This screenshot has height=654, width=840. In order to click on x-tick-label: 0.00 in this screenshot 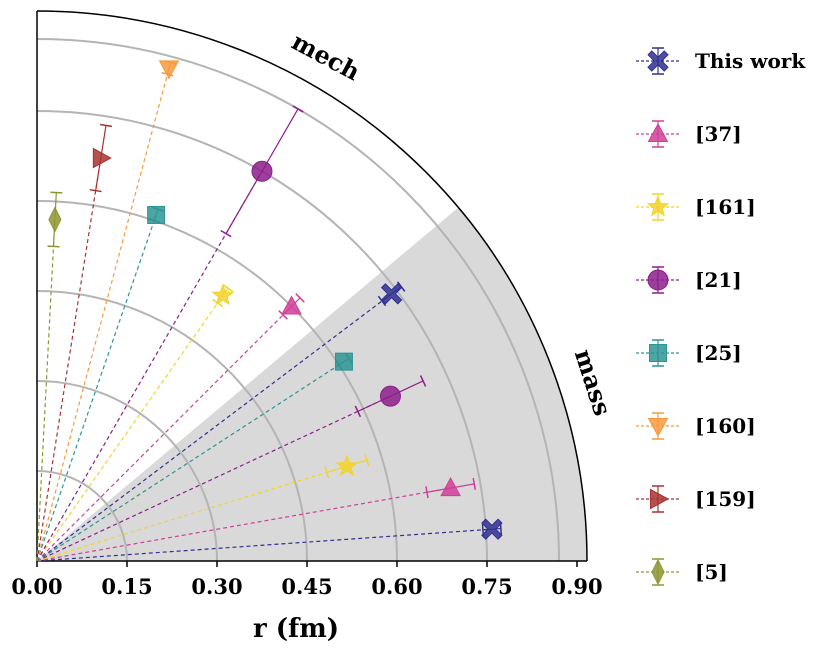, I will do `click(36, 586)`.